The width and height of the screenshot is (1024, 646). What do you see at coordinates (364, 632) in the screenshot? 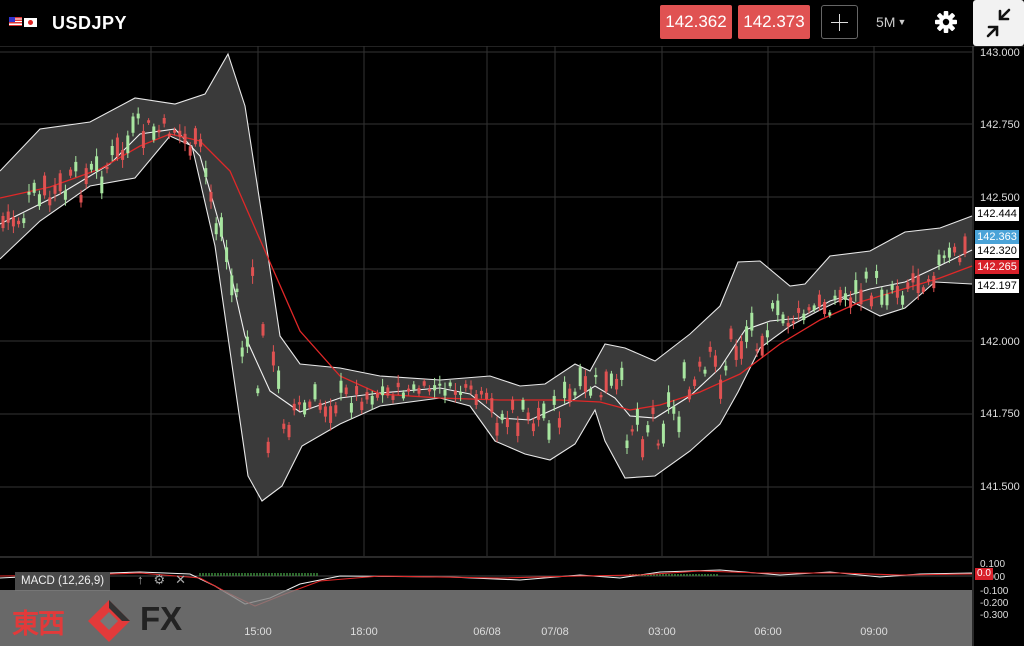
I see `x-tick: 18:00` at bounding box center [364, 632].